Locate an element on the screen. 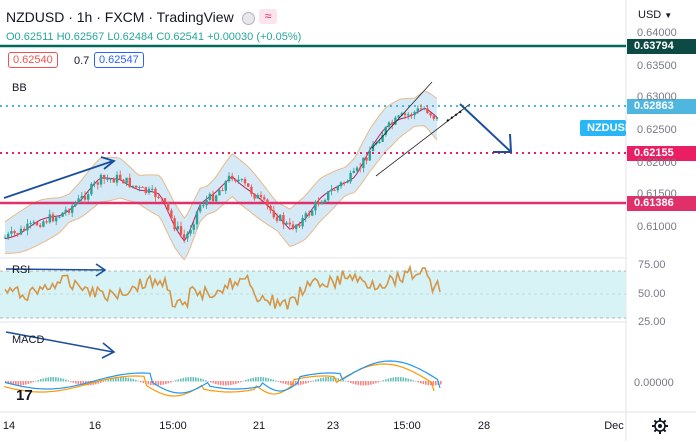 The height and width of the screenshot is (441, 696). gear-icon is located at coordinates (660, 426).